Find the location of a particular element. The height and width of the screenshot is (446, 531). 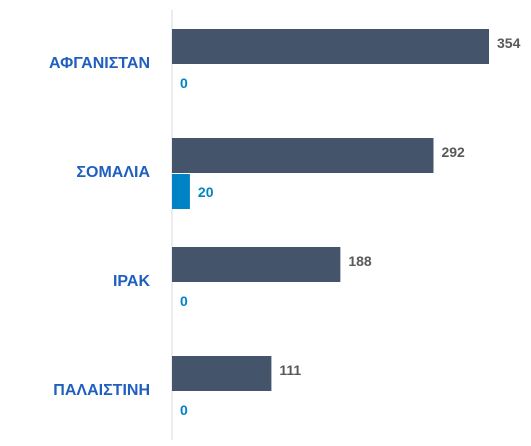

value-label: 292 is located at coordinates (453, 152).